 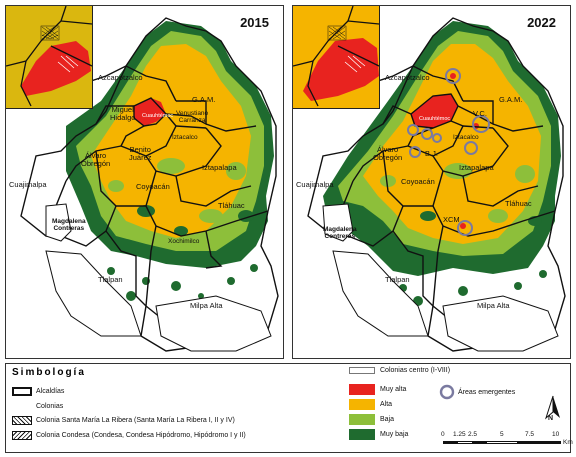 I want to click on scale-tick-5: 10, so click(x=556, y=434).